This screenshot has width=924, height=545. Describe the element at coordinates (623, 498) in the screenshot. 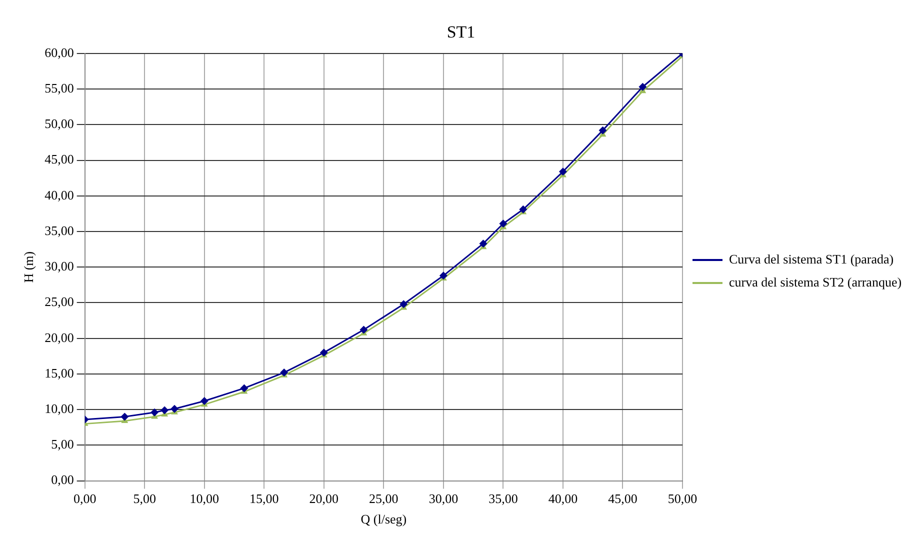

I see `x-tick-label: 45,00` at that location.